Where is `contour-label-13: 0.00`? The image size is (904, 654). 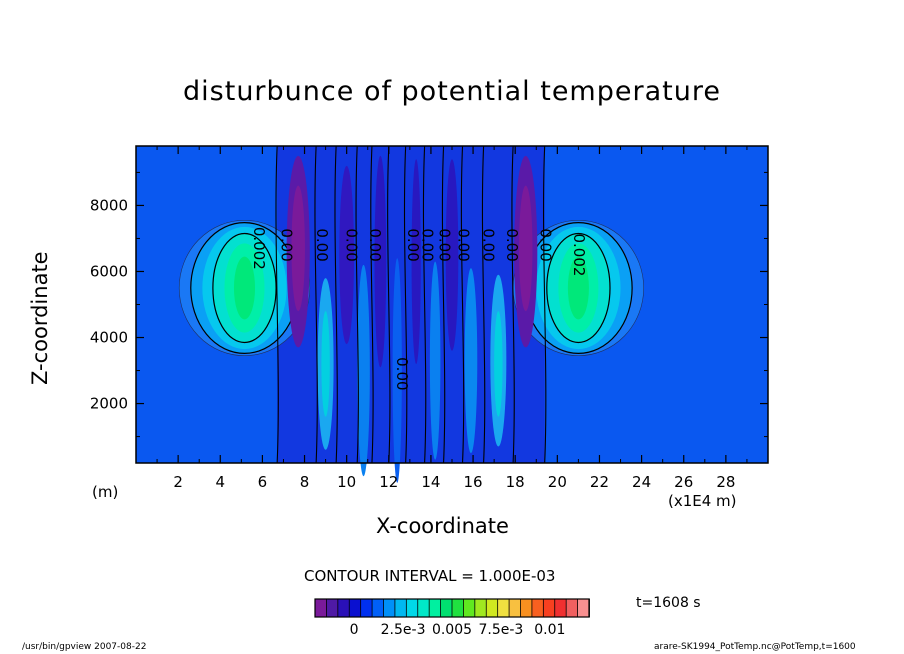
contour-label-13: 0.00 is located at coordinates (402, 373).